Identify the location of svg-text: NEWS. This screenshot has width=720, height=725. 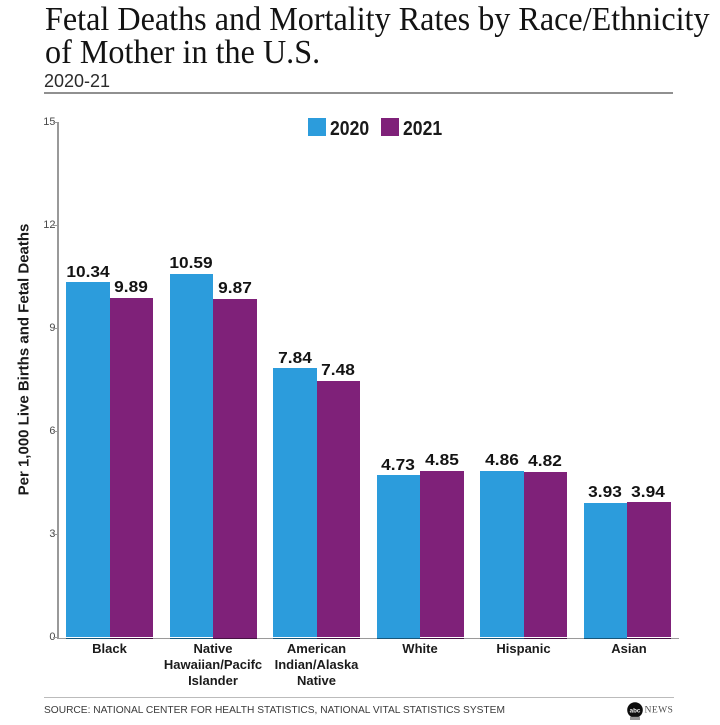
(659, 710).